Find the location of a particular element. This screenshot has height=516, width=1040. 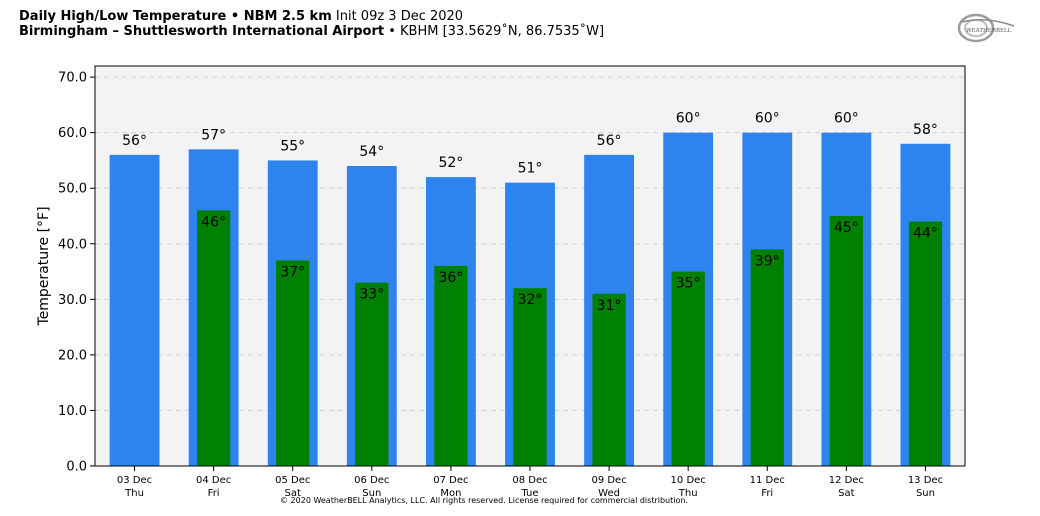

high-label: 57° is located at coordinates (213, 135).